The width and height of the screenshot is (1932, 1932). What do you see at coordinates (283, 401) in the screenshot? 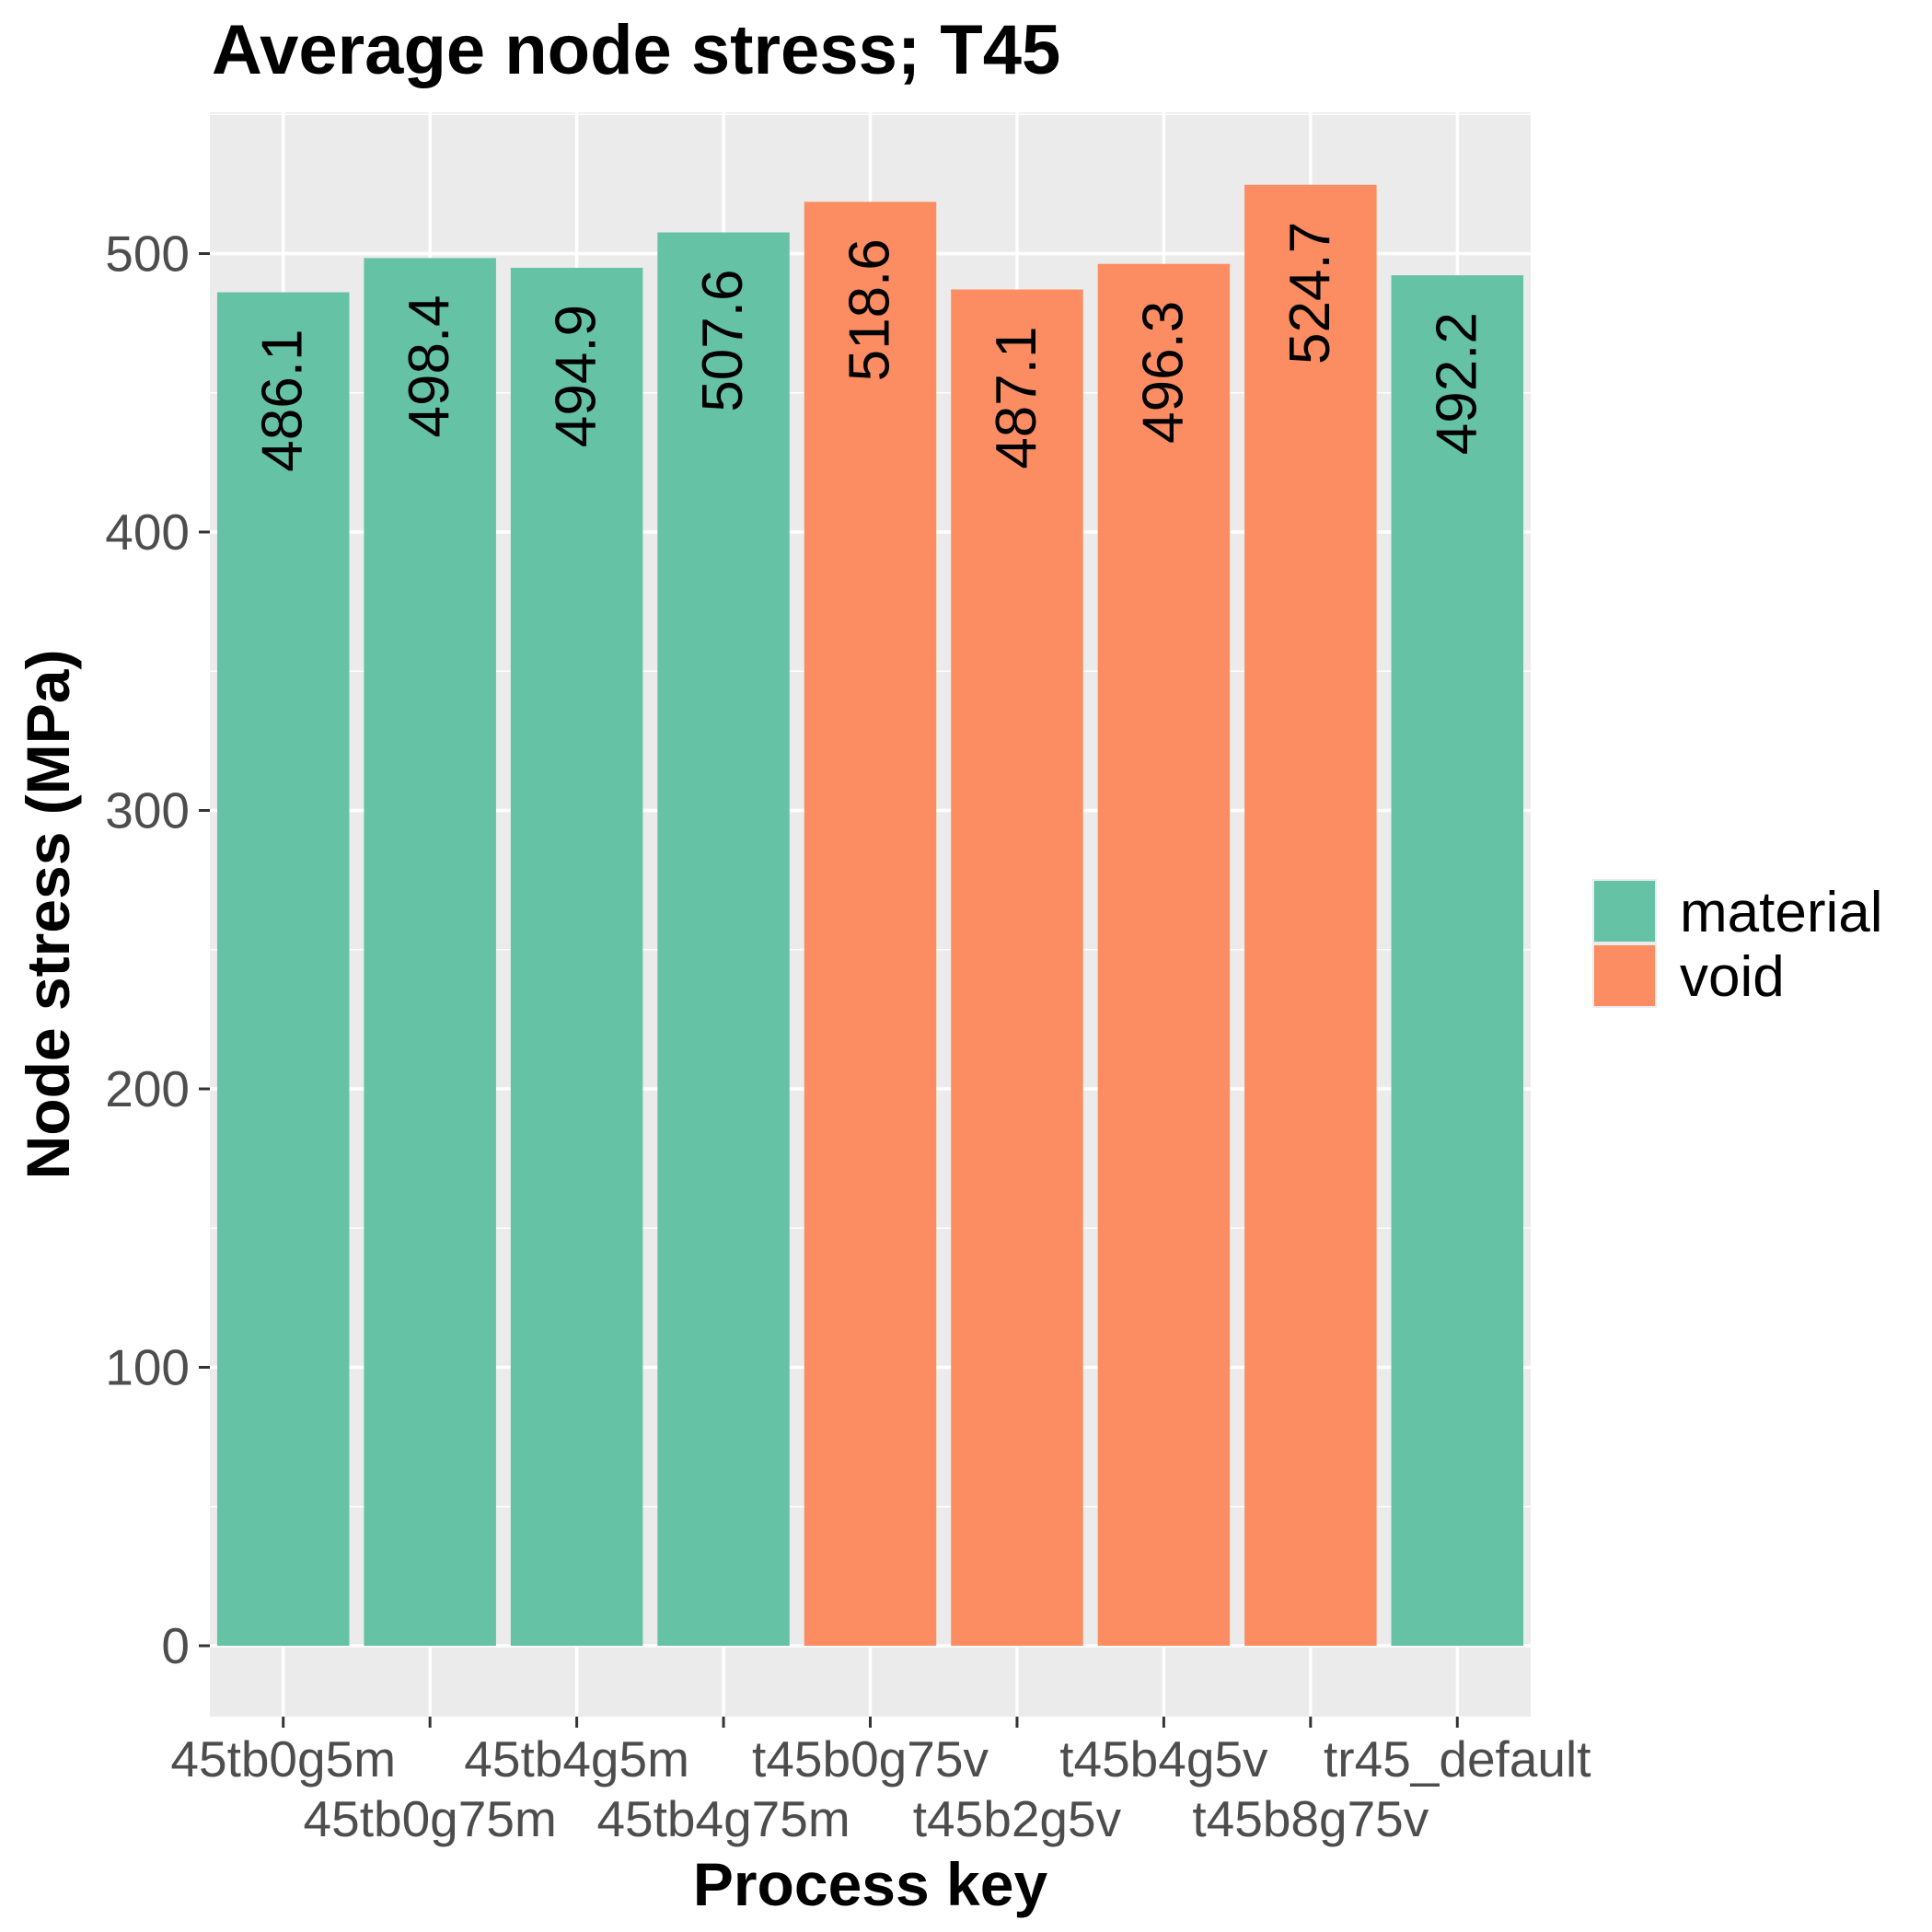
I see `bar-data-label: 486.1` at bounding box center [283, 401].